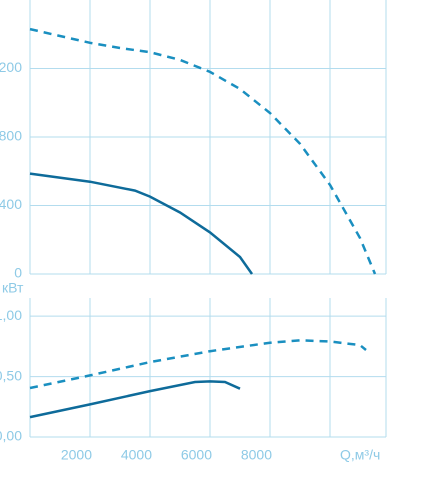  What do you see at coordinates (11, 67) in the screenshot?
I see `y-tick-label: 1200` at bounding box center [11, 67].